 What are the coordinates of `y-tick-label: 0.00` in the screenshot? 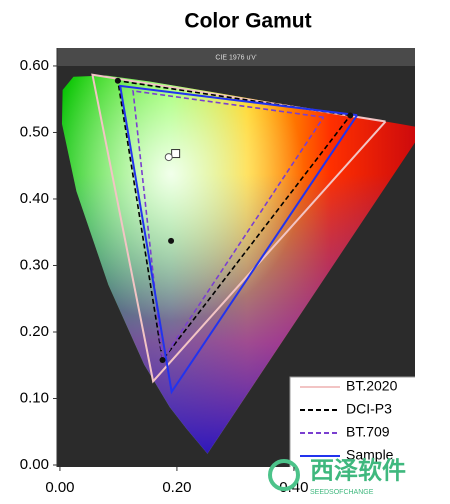 It's located at (34, 464).